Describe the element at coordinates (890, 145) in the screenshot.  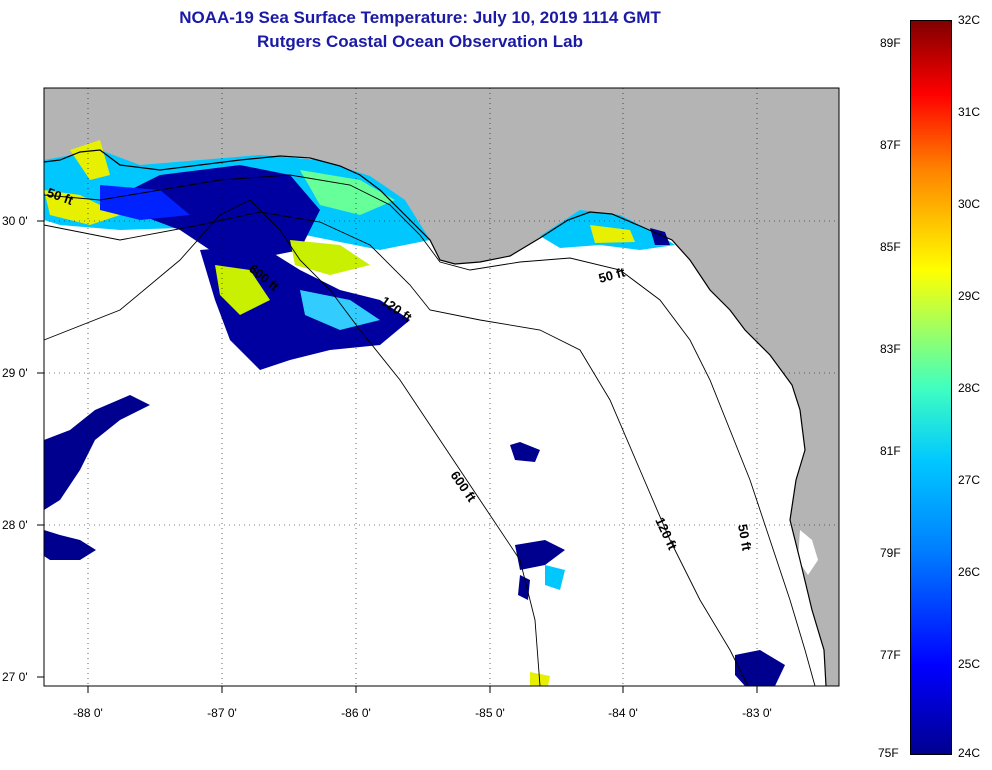
I see `fahrenheit-label: 87F` at that location.